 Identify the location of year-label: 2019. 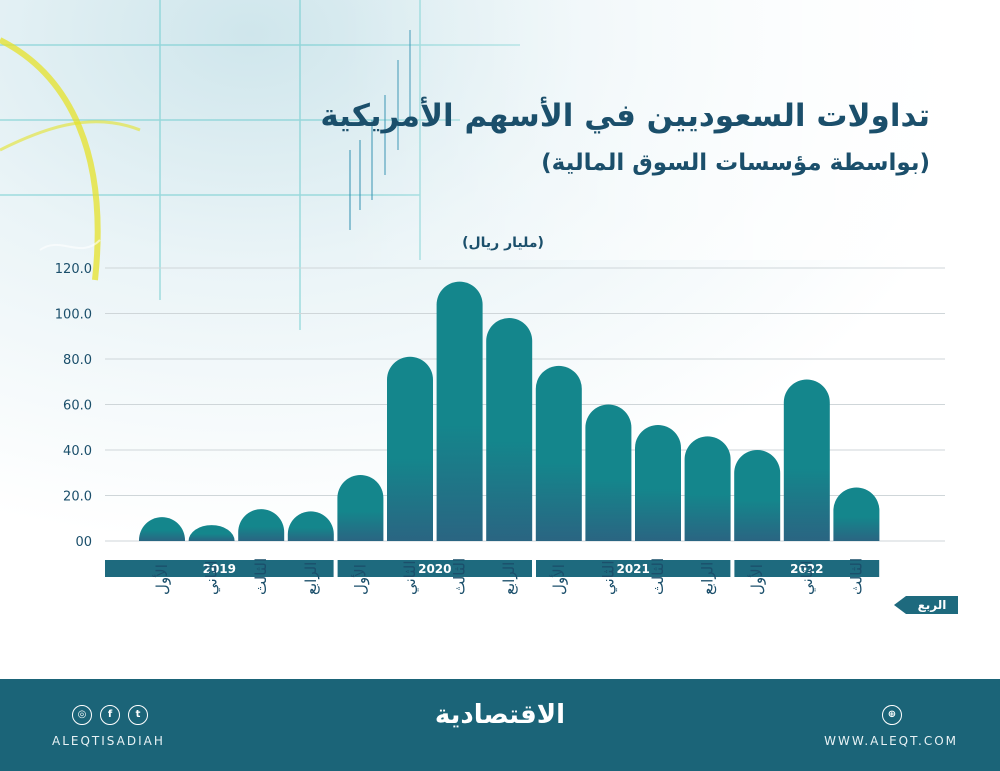
(219, 569).